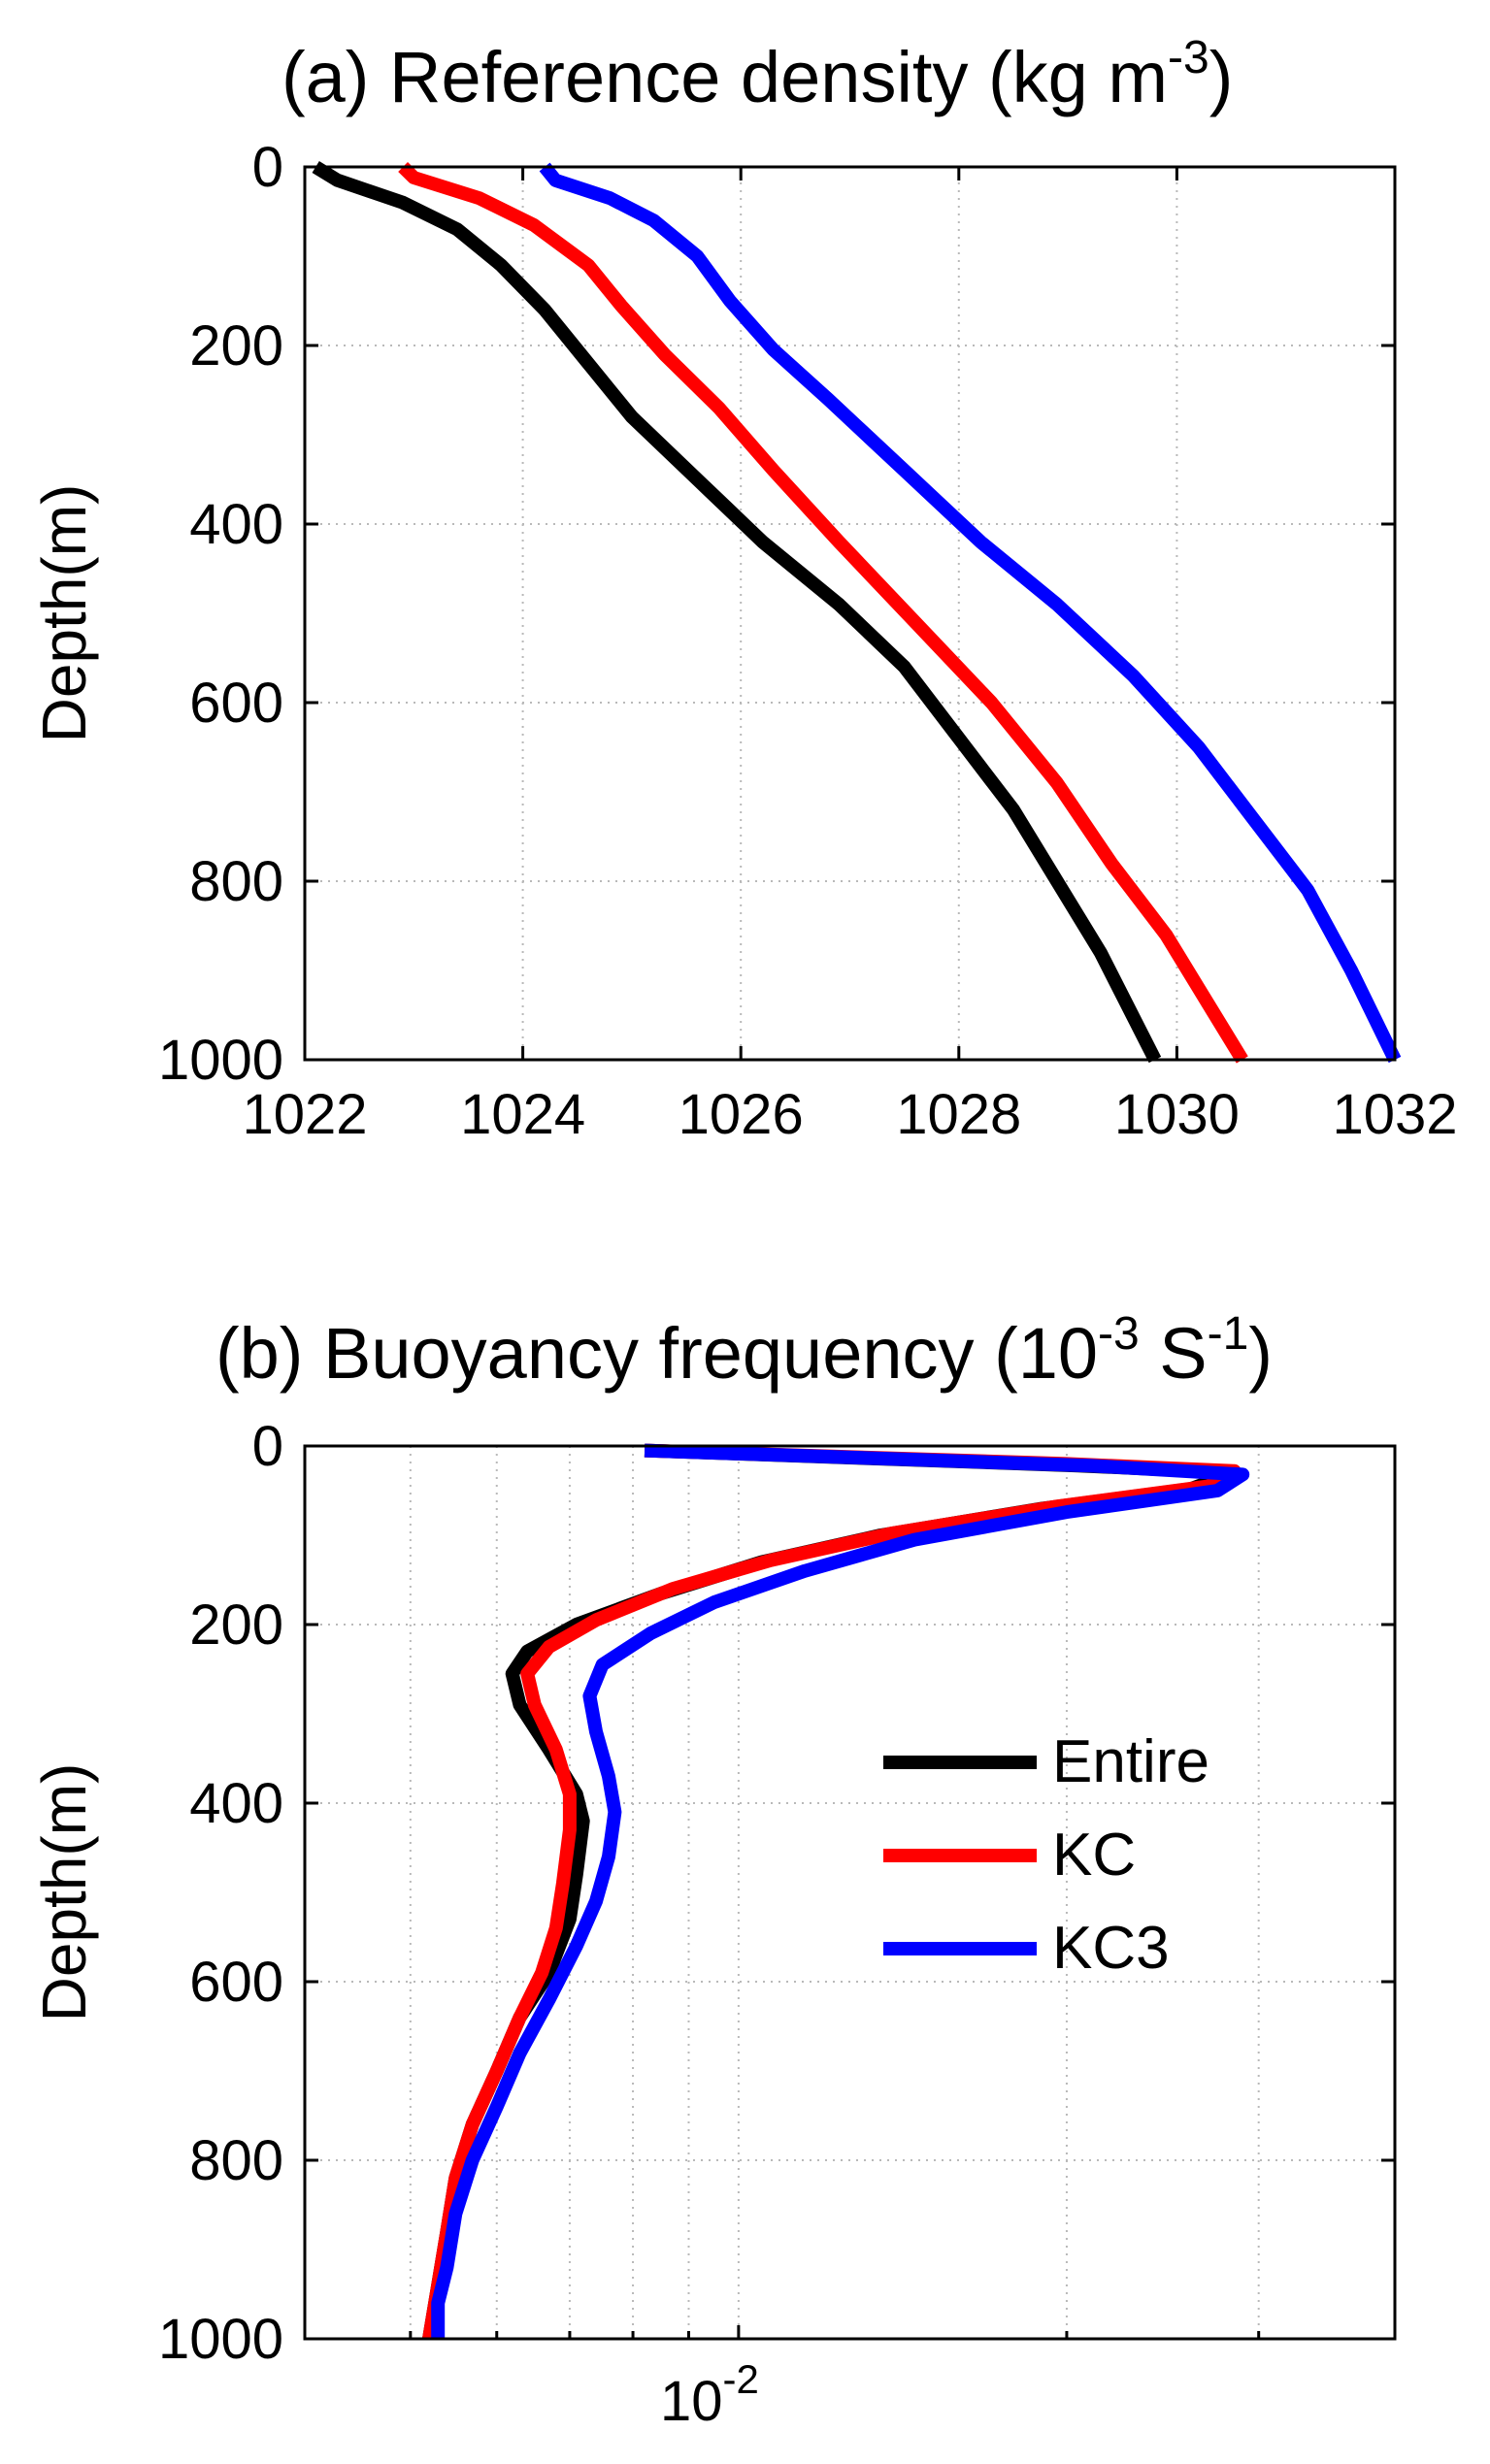  I want to click on y-tick-labels-a: 0 200 400 600 800 1000, so click(220, 614).